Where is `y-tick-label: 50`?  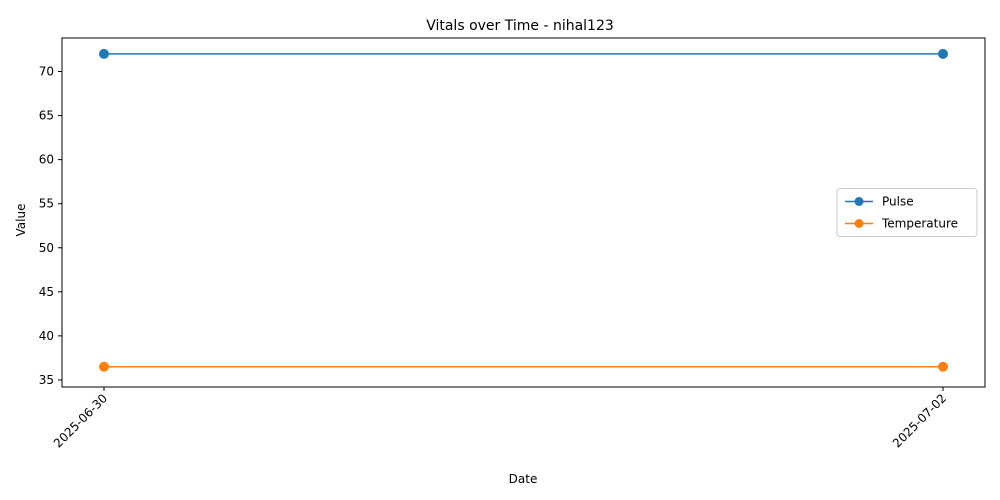 y-tick-label: 50 is located at coordinates (46, 248).